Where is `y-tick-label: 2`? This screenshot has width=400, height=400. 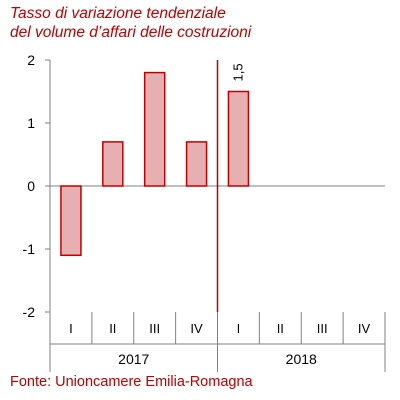 y-tick-label: 2 is located at coordinates (31, 60).